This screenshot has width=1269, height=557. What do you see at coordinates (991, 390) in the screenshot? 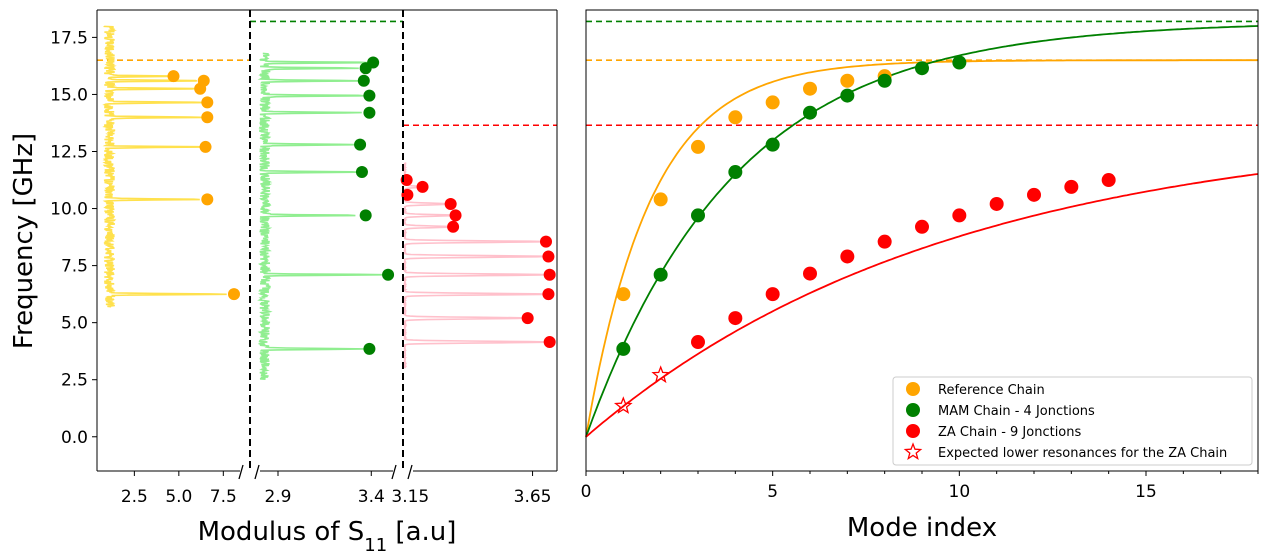
I see `legend-label-1: Reference Chain` at bounding box center [991, 390].